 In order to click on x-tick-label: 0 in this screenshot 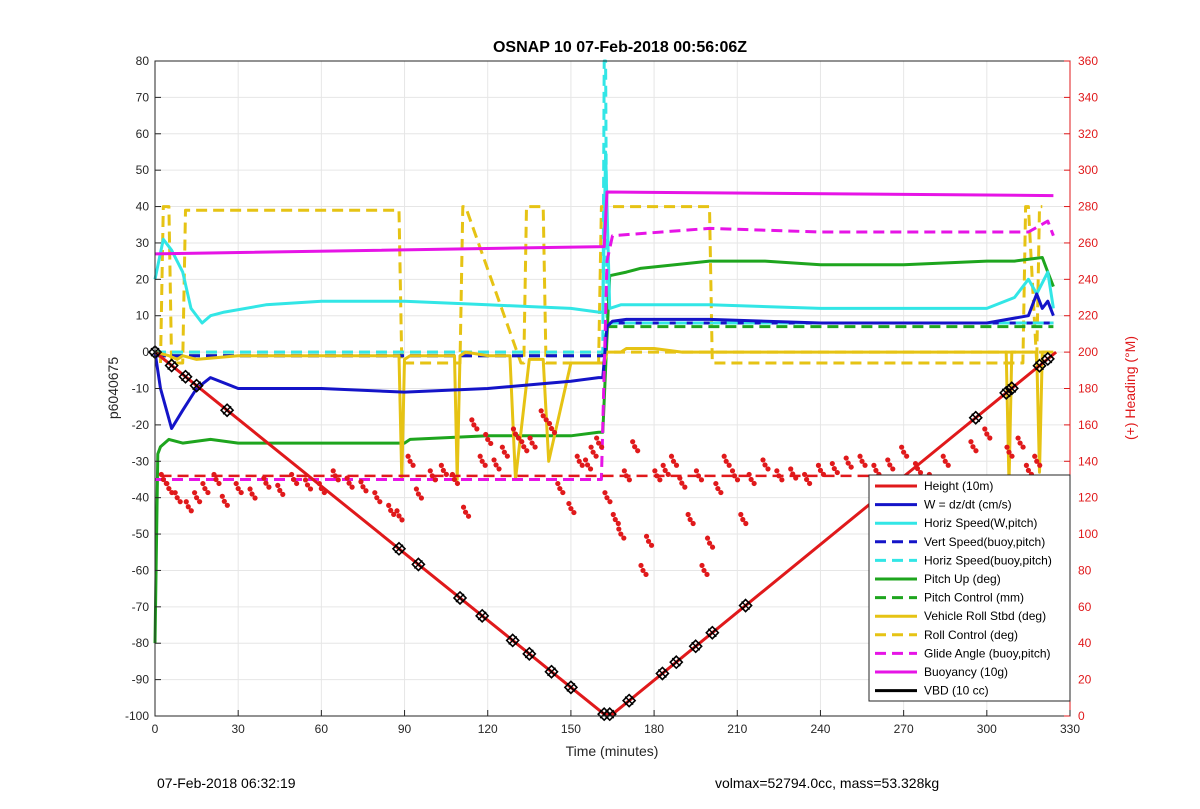, I will do `click(155, 729)`.